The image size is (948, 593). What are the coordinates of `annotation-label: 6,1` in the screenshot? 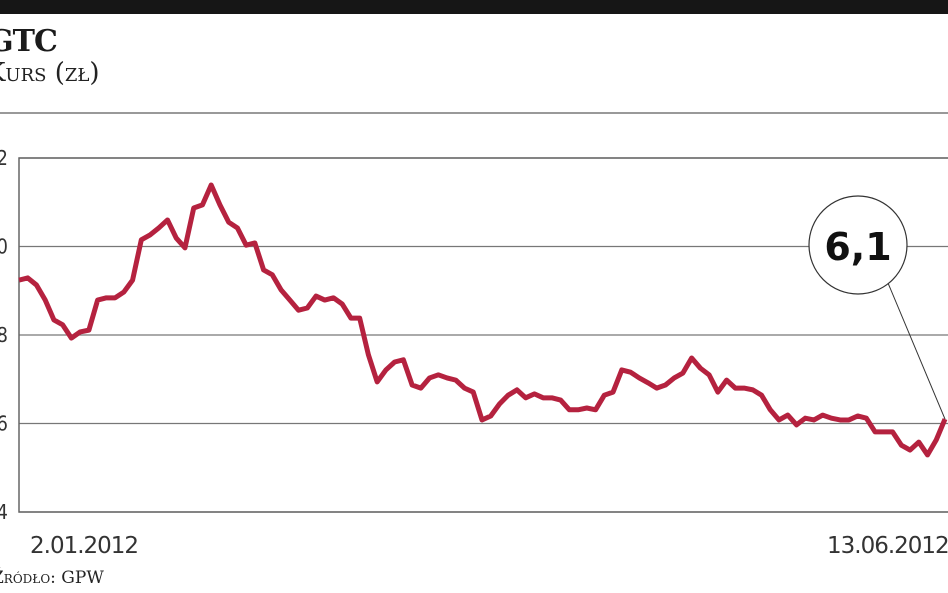 It's located at (857, 247).